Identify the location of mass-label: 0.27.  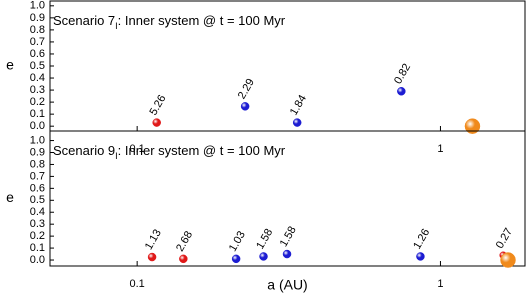
(504, 238).